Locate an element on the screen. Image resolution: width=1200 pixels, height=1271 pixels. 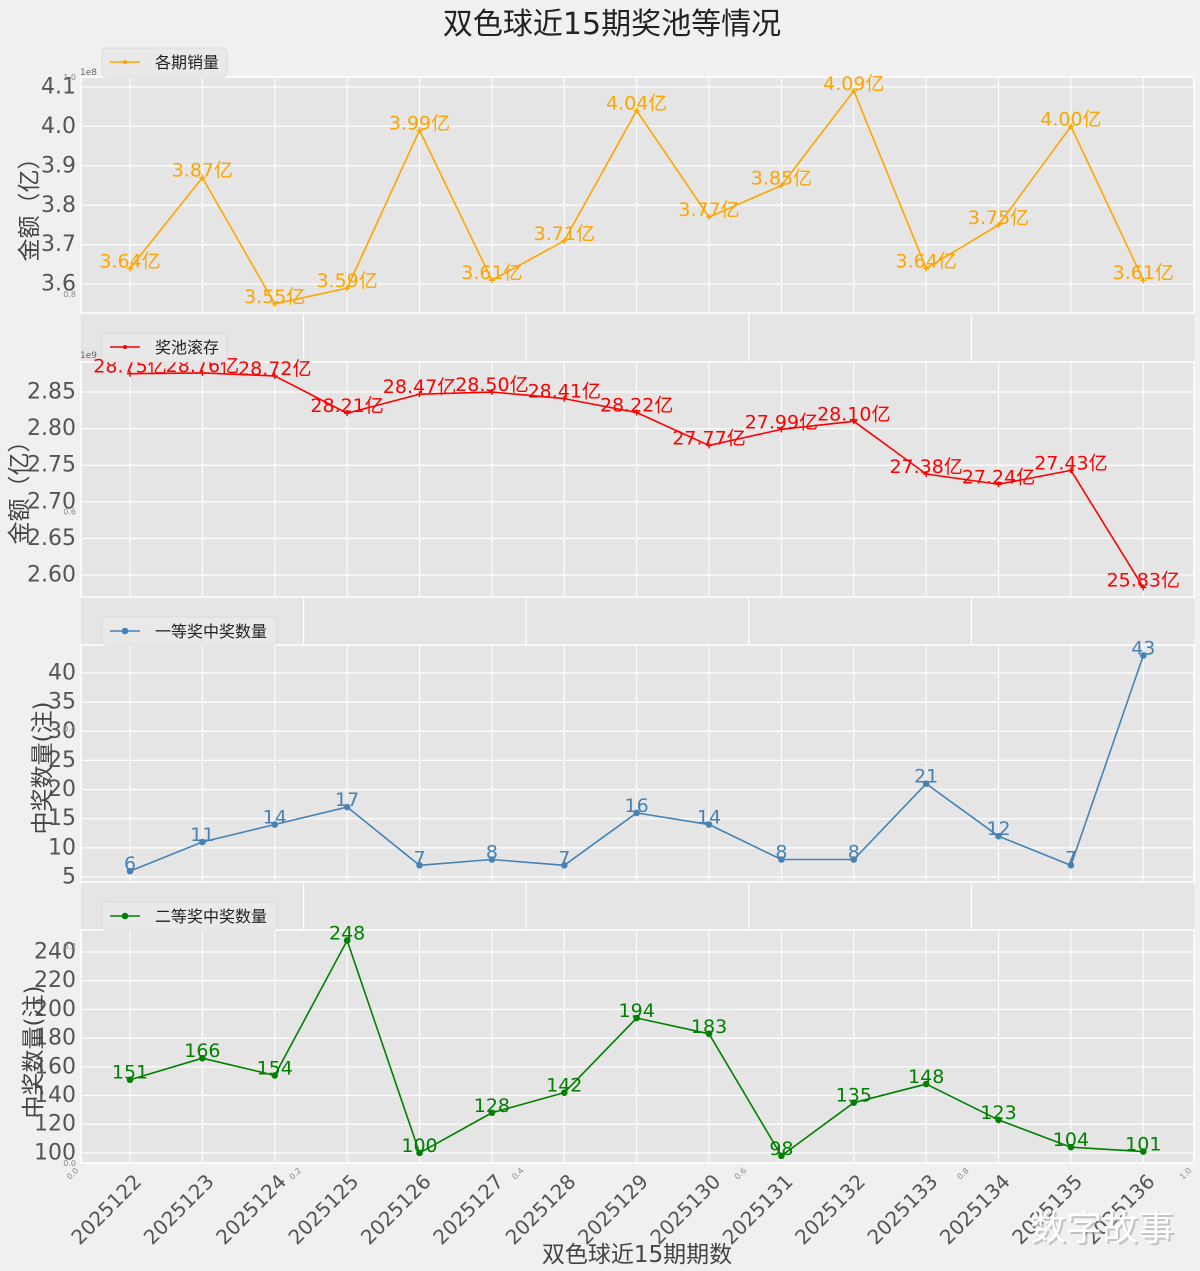
legend-label: 奖池滚存 is located at coordinates (187, 347).